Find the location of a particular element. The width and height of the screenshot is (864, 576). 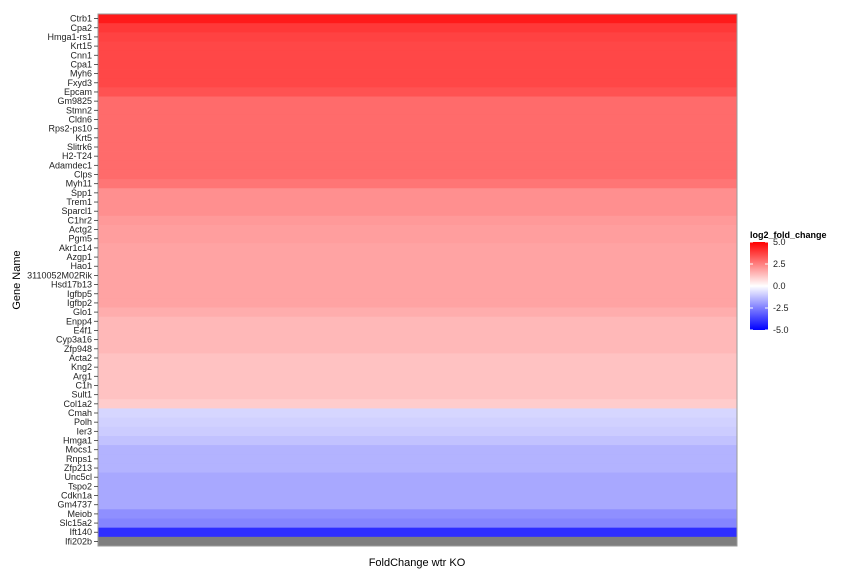

y-tick-label: Rnps1 is located at coordinates (79, 459).